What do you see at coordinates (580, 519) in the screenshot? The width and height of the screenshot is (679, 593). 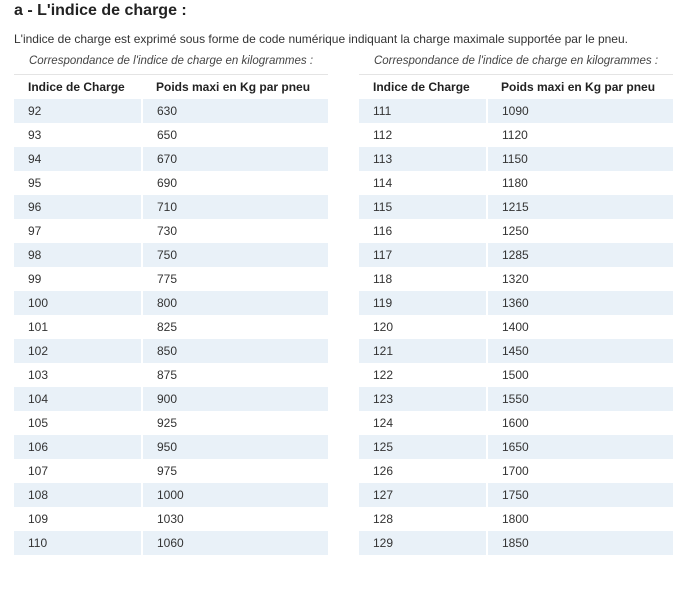 I see `max-weight-cell: 1800` at bounding box center [580, 519].